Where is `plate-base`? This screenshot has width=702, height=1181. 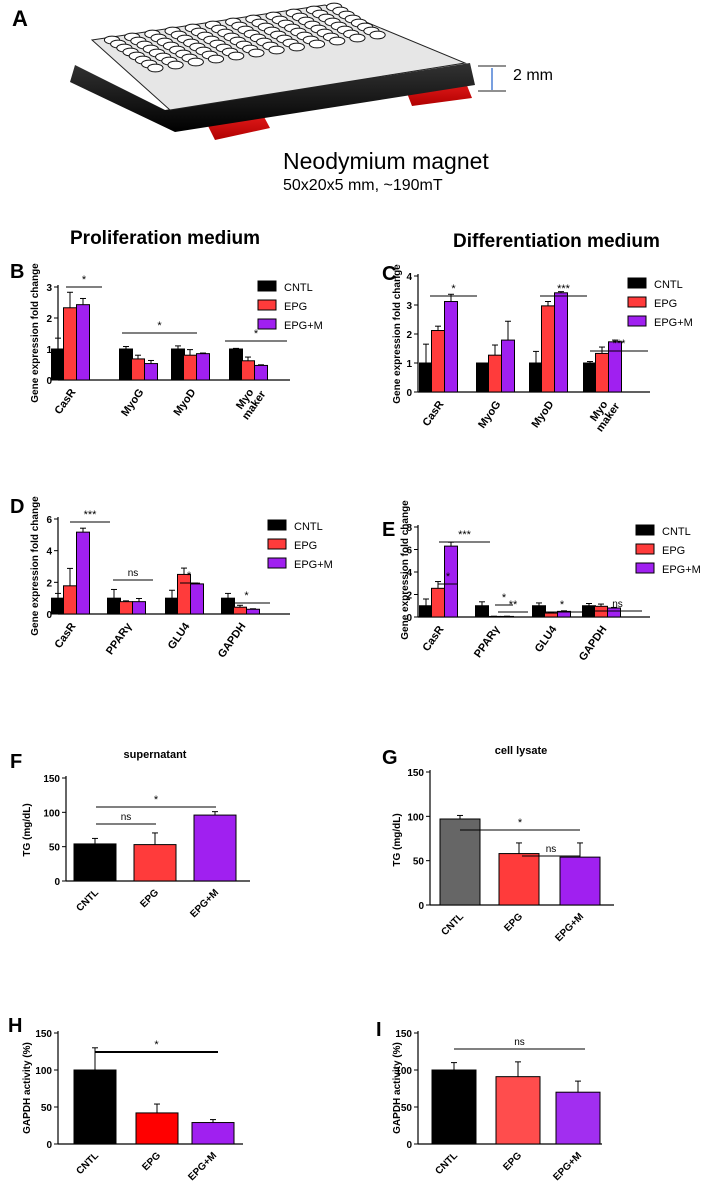 plate-base is located at coordinates (272, 97).